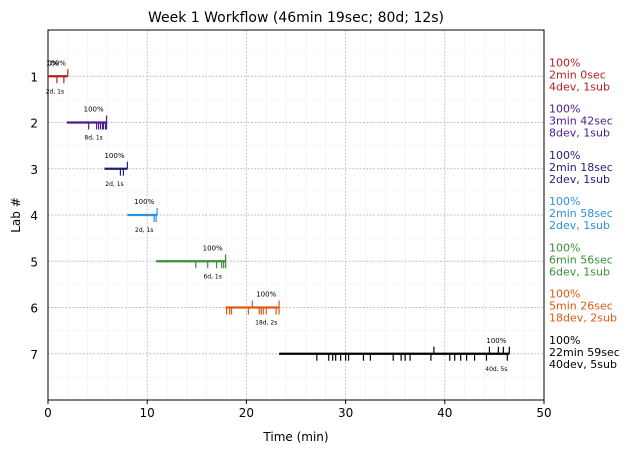 This screenshot has height=457, width=630. Describe the element at coordinates (581, 306) in the screenshot. I see `lab-6-summary-line: 5min 26sec` at that location.